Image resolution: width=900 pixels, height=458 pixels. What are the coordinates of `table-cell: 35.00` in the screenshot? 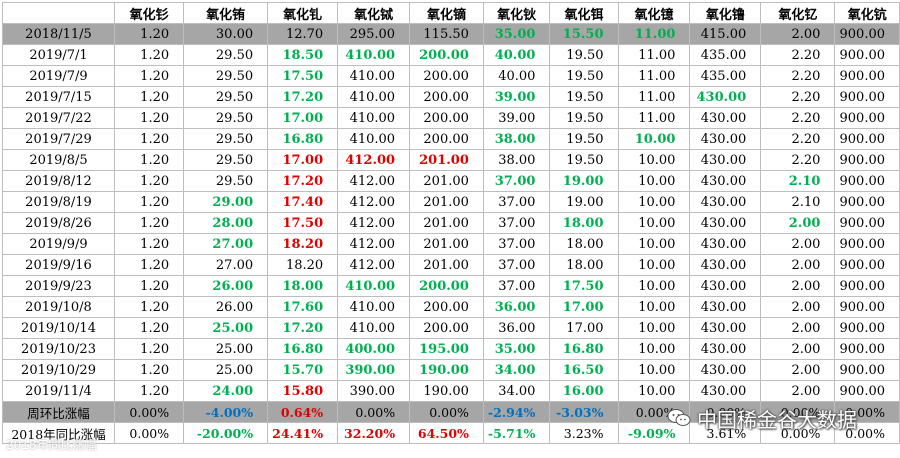 It's located at (516, 349).